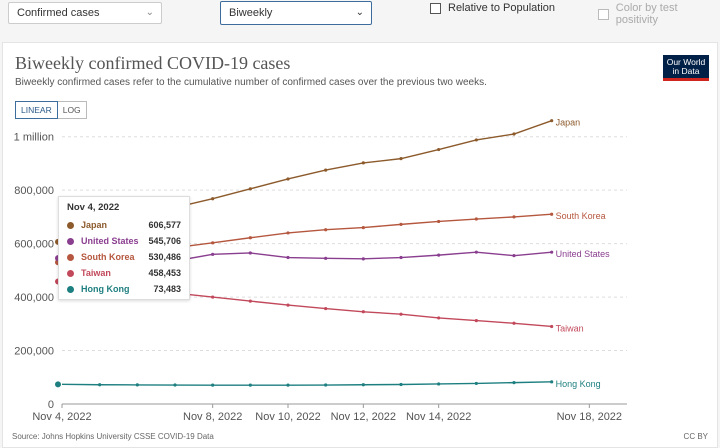 The image size is (720, 448). I want to click on logo-line-1: Our World, so click(686, 62).